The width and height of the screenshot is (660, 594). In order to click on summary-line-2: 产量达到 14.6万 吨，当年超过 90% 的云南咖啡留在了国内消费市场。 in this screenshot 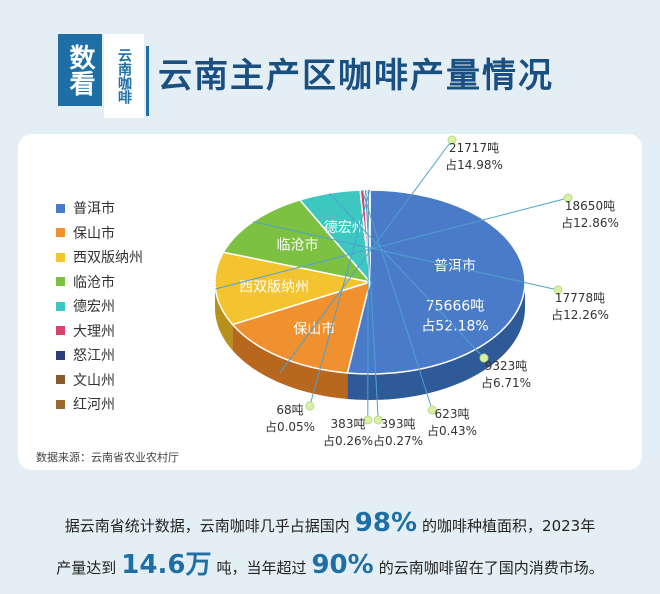, I will do `click(330, 567)`.